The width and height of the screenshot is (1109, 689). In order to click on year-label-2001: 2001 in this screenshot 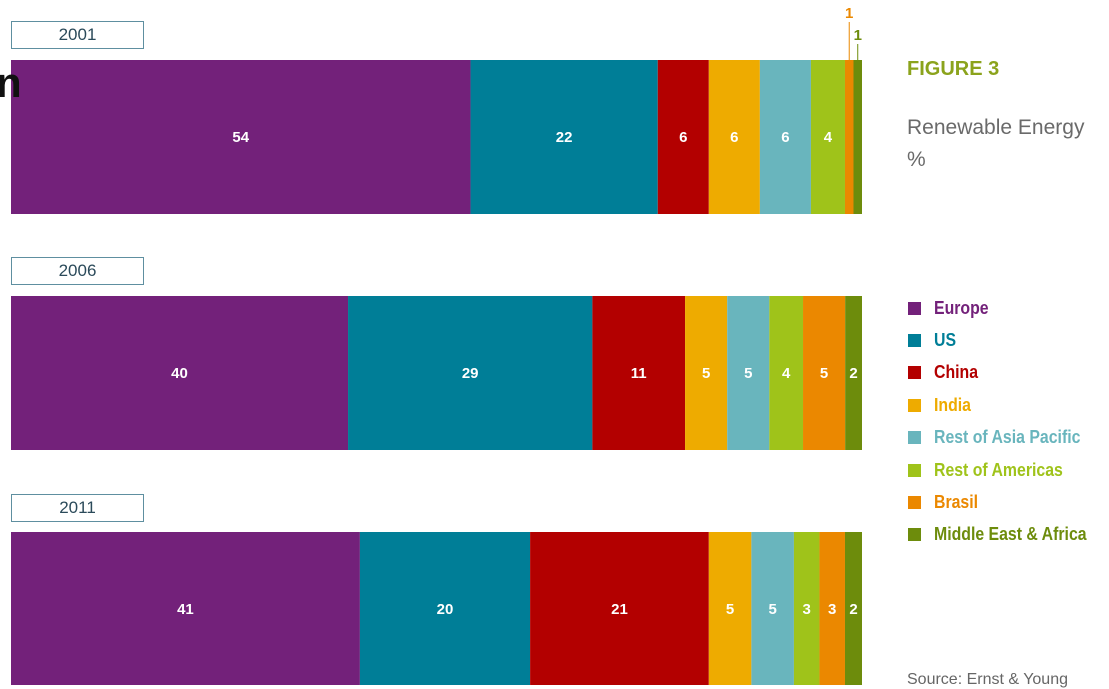, I will do `click(77, 35)`.